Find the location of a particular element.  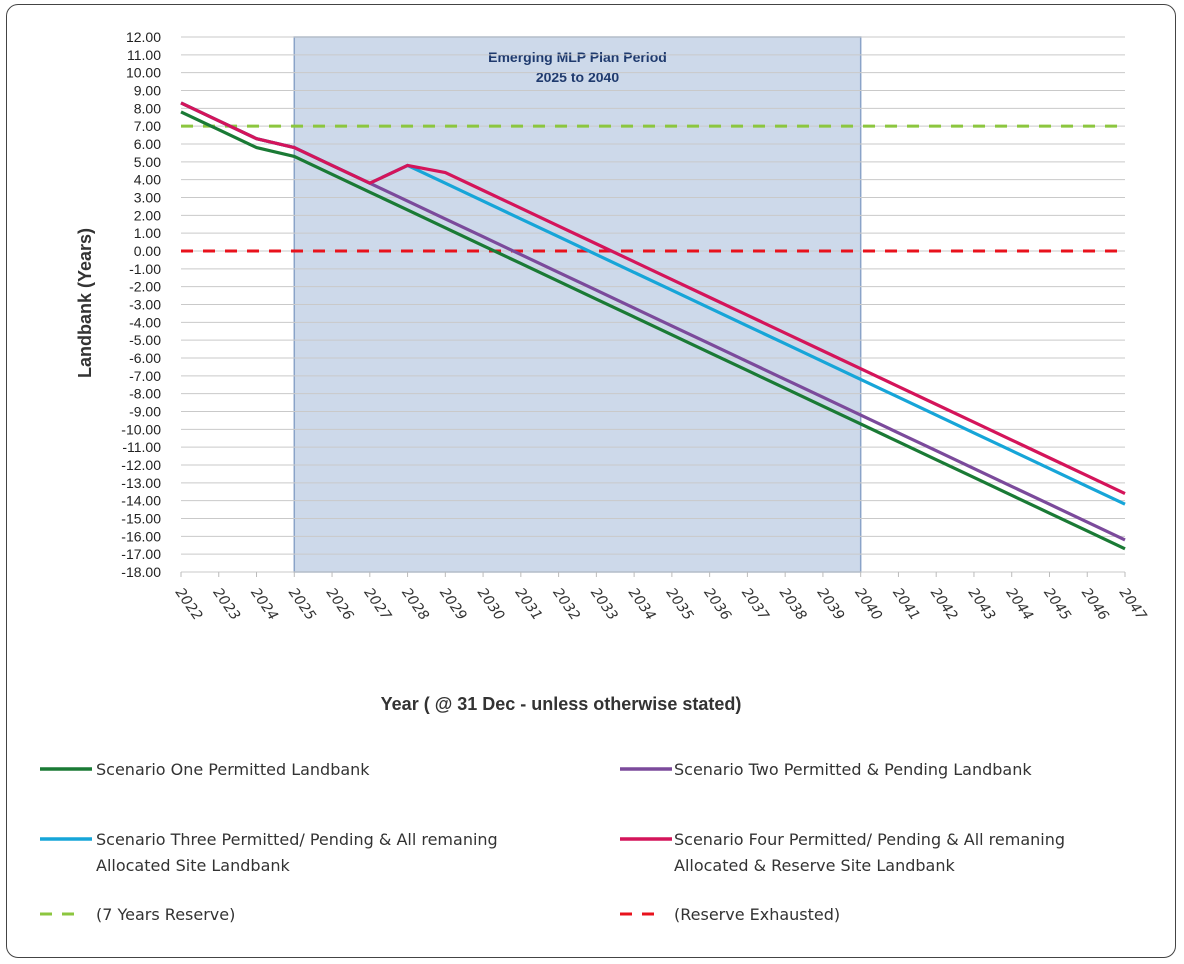

y-tick-label: 9.00 is located at coordinates (147, 91).